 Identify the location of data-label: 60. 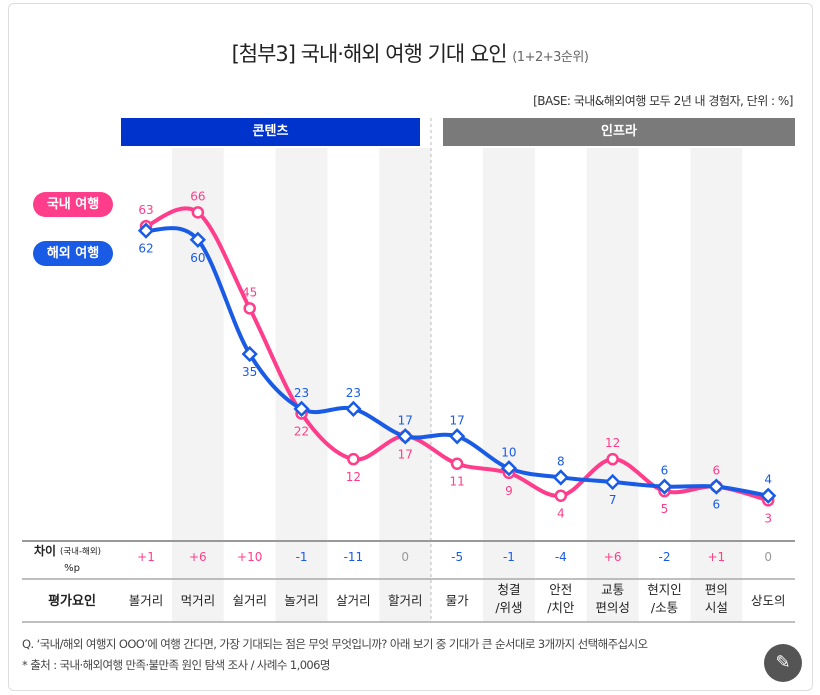
(197, 258).